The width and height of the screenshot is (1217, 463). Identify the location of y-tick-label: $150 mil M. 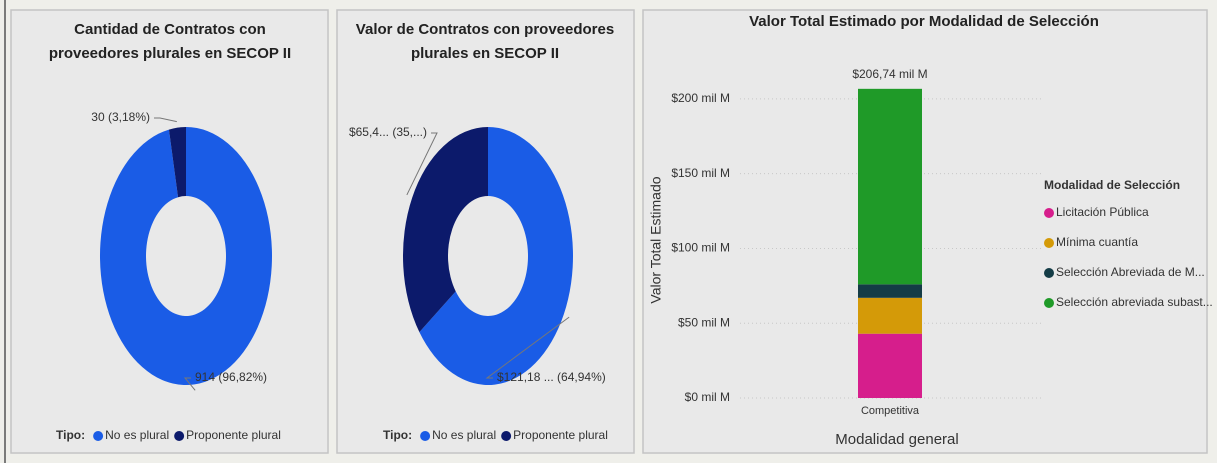
(700, 173).